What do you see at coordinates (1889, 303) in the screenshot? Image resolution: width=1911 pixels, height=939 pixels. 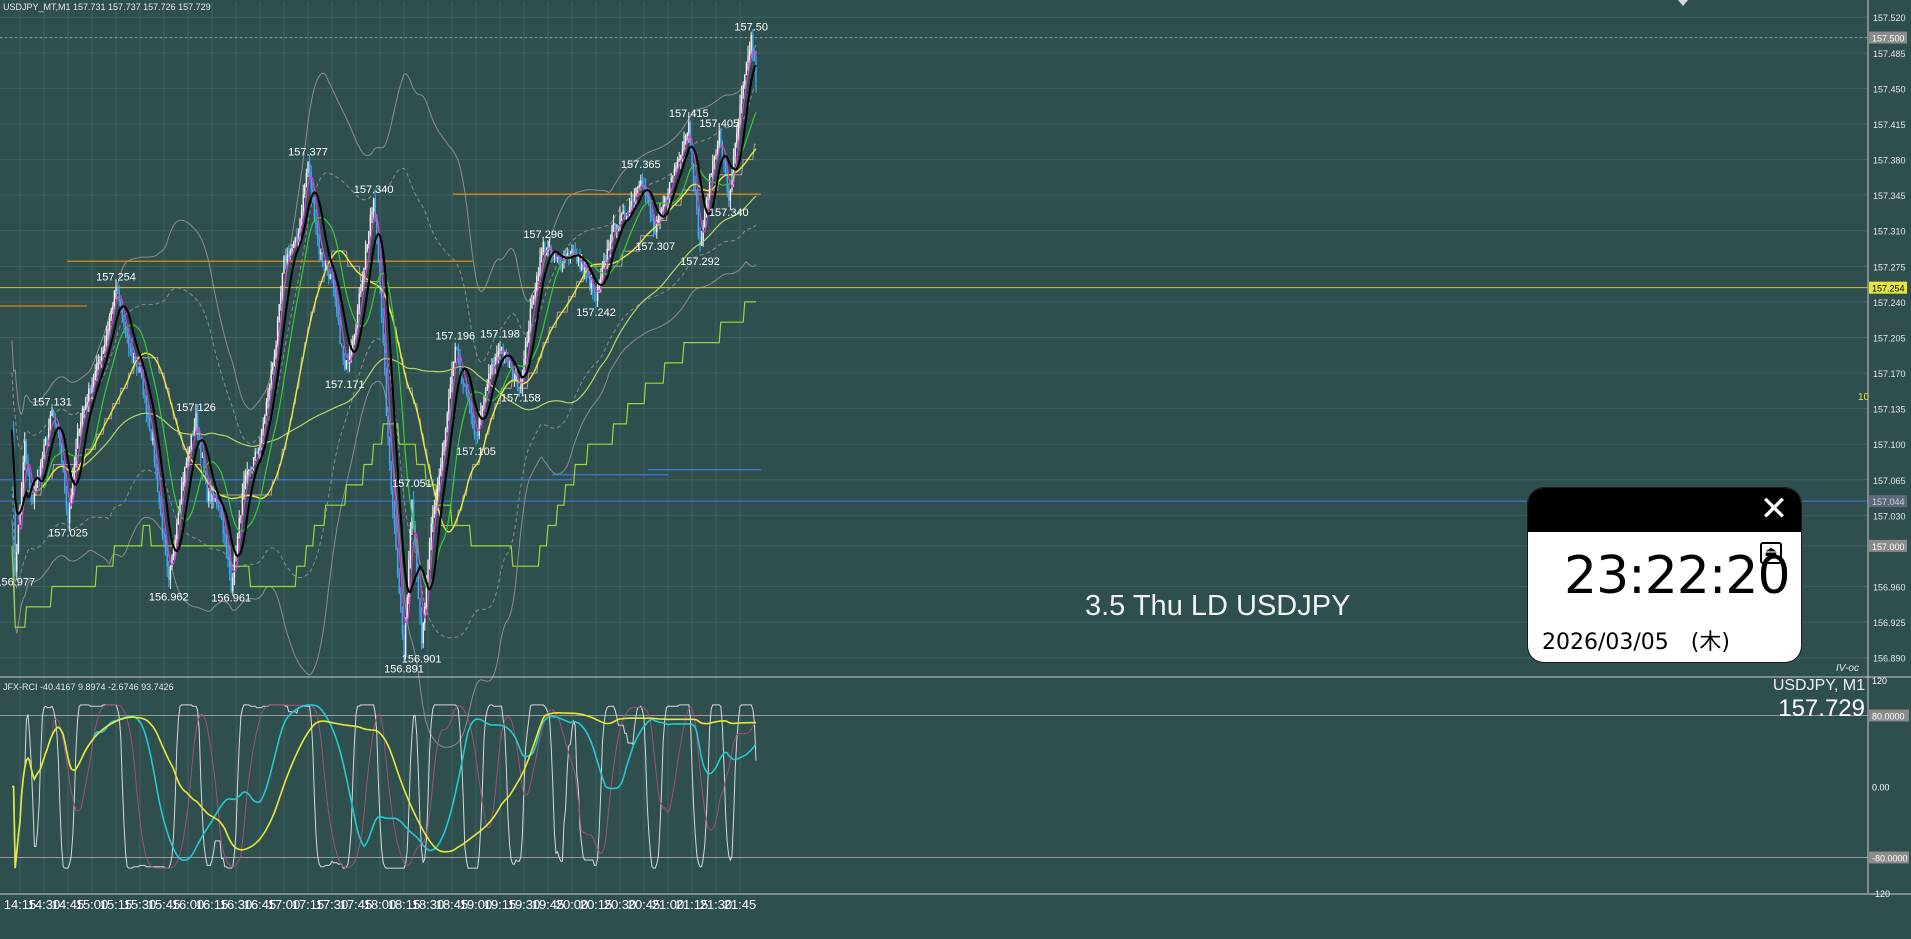 I see `price-axis-label: 157.240` at bounding box center [1889, 303].